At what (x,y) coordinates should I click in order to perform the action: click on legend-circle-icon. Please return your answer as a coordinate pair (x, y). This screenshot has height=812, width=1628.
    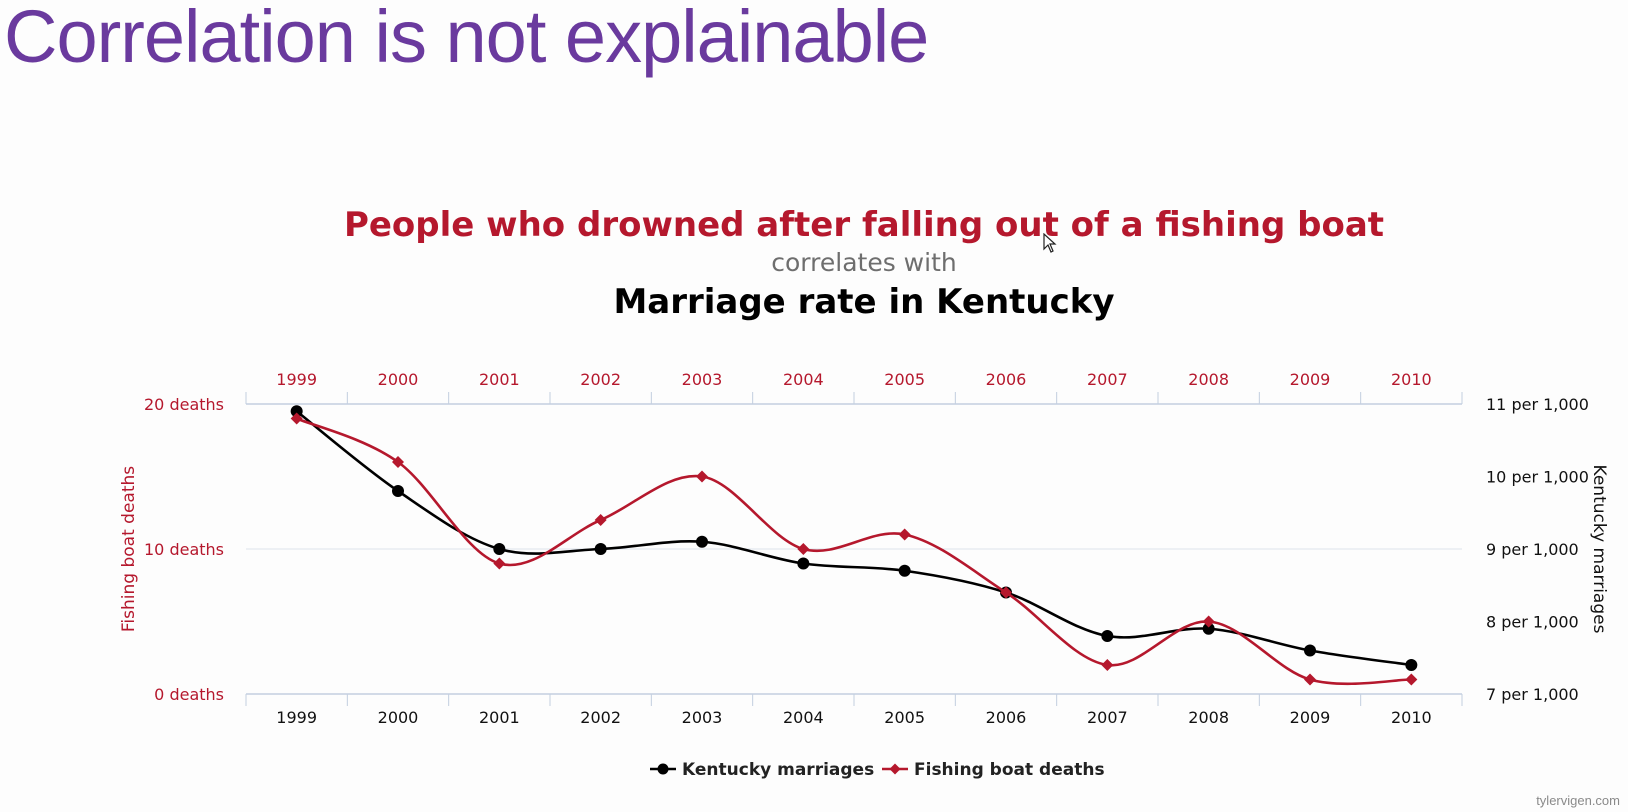
    Looking at the image, I should click on (663, 769).